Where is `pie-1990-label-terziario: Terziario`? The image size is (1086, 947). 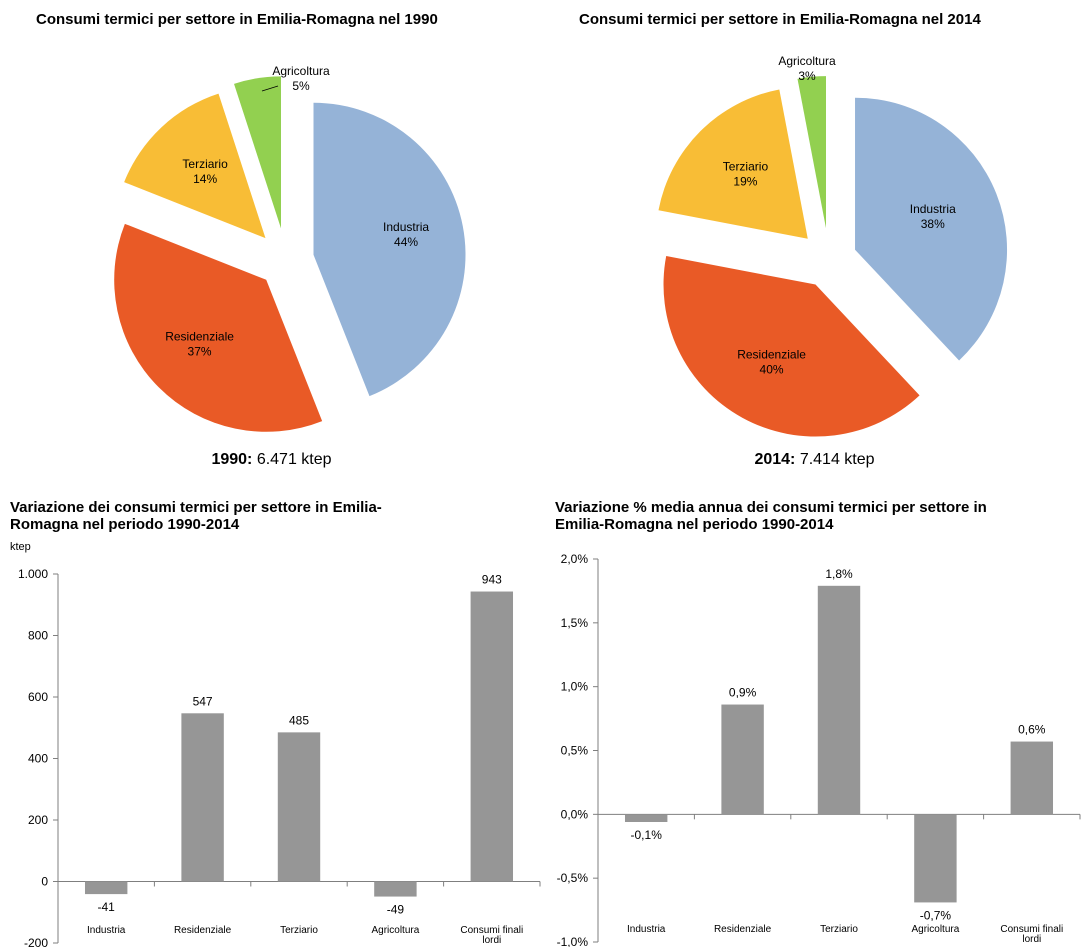 pie-1990-label-terziario: Terziario is located at coordinates (205, 164).